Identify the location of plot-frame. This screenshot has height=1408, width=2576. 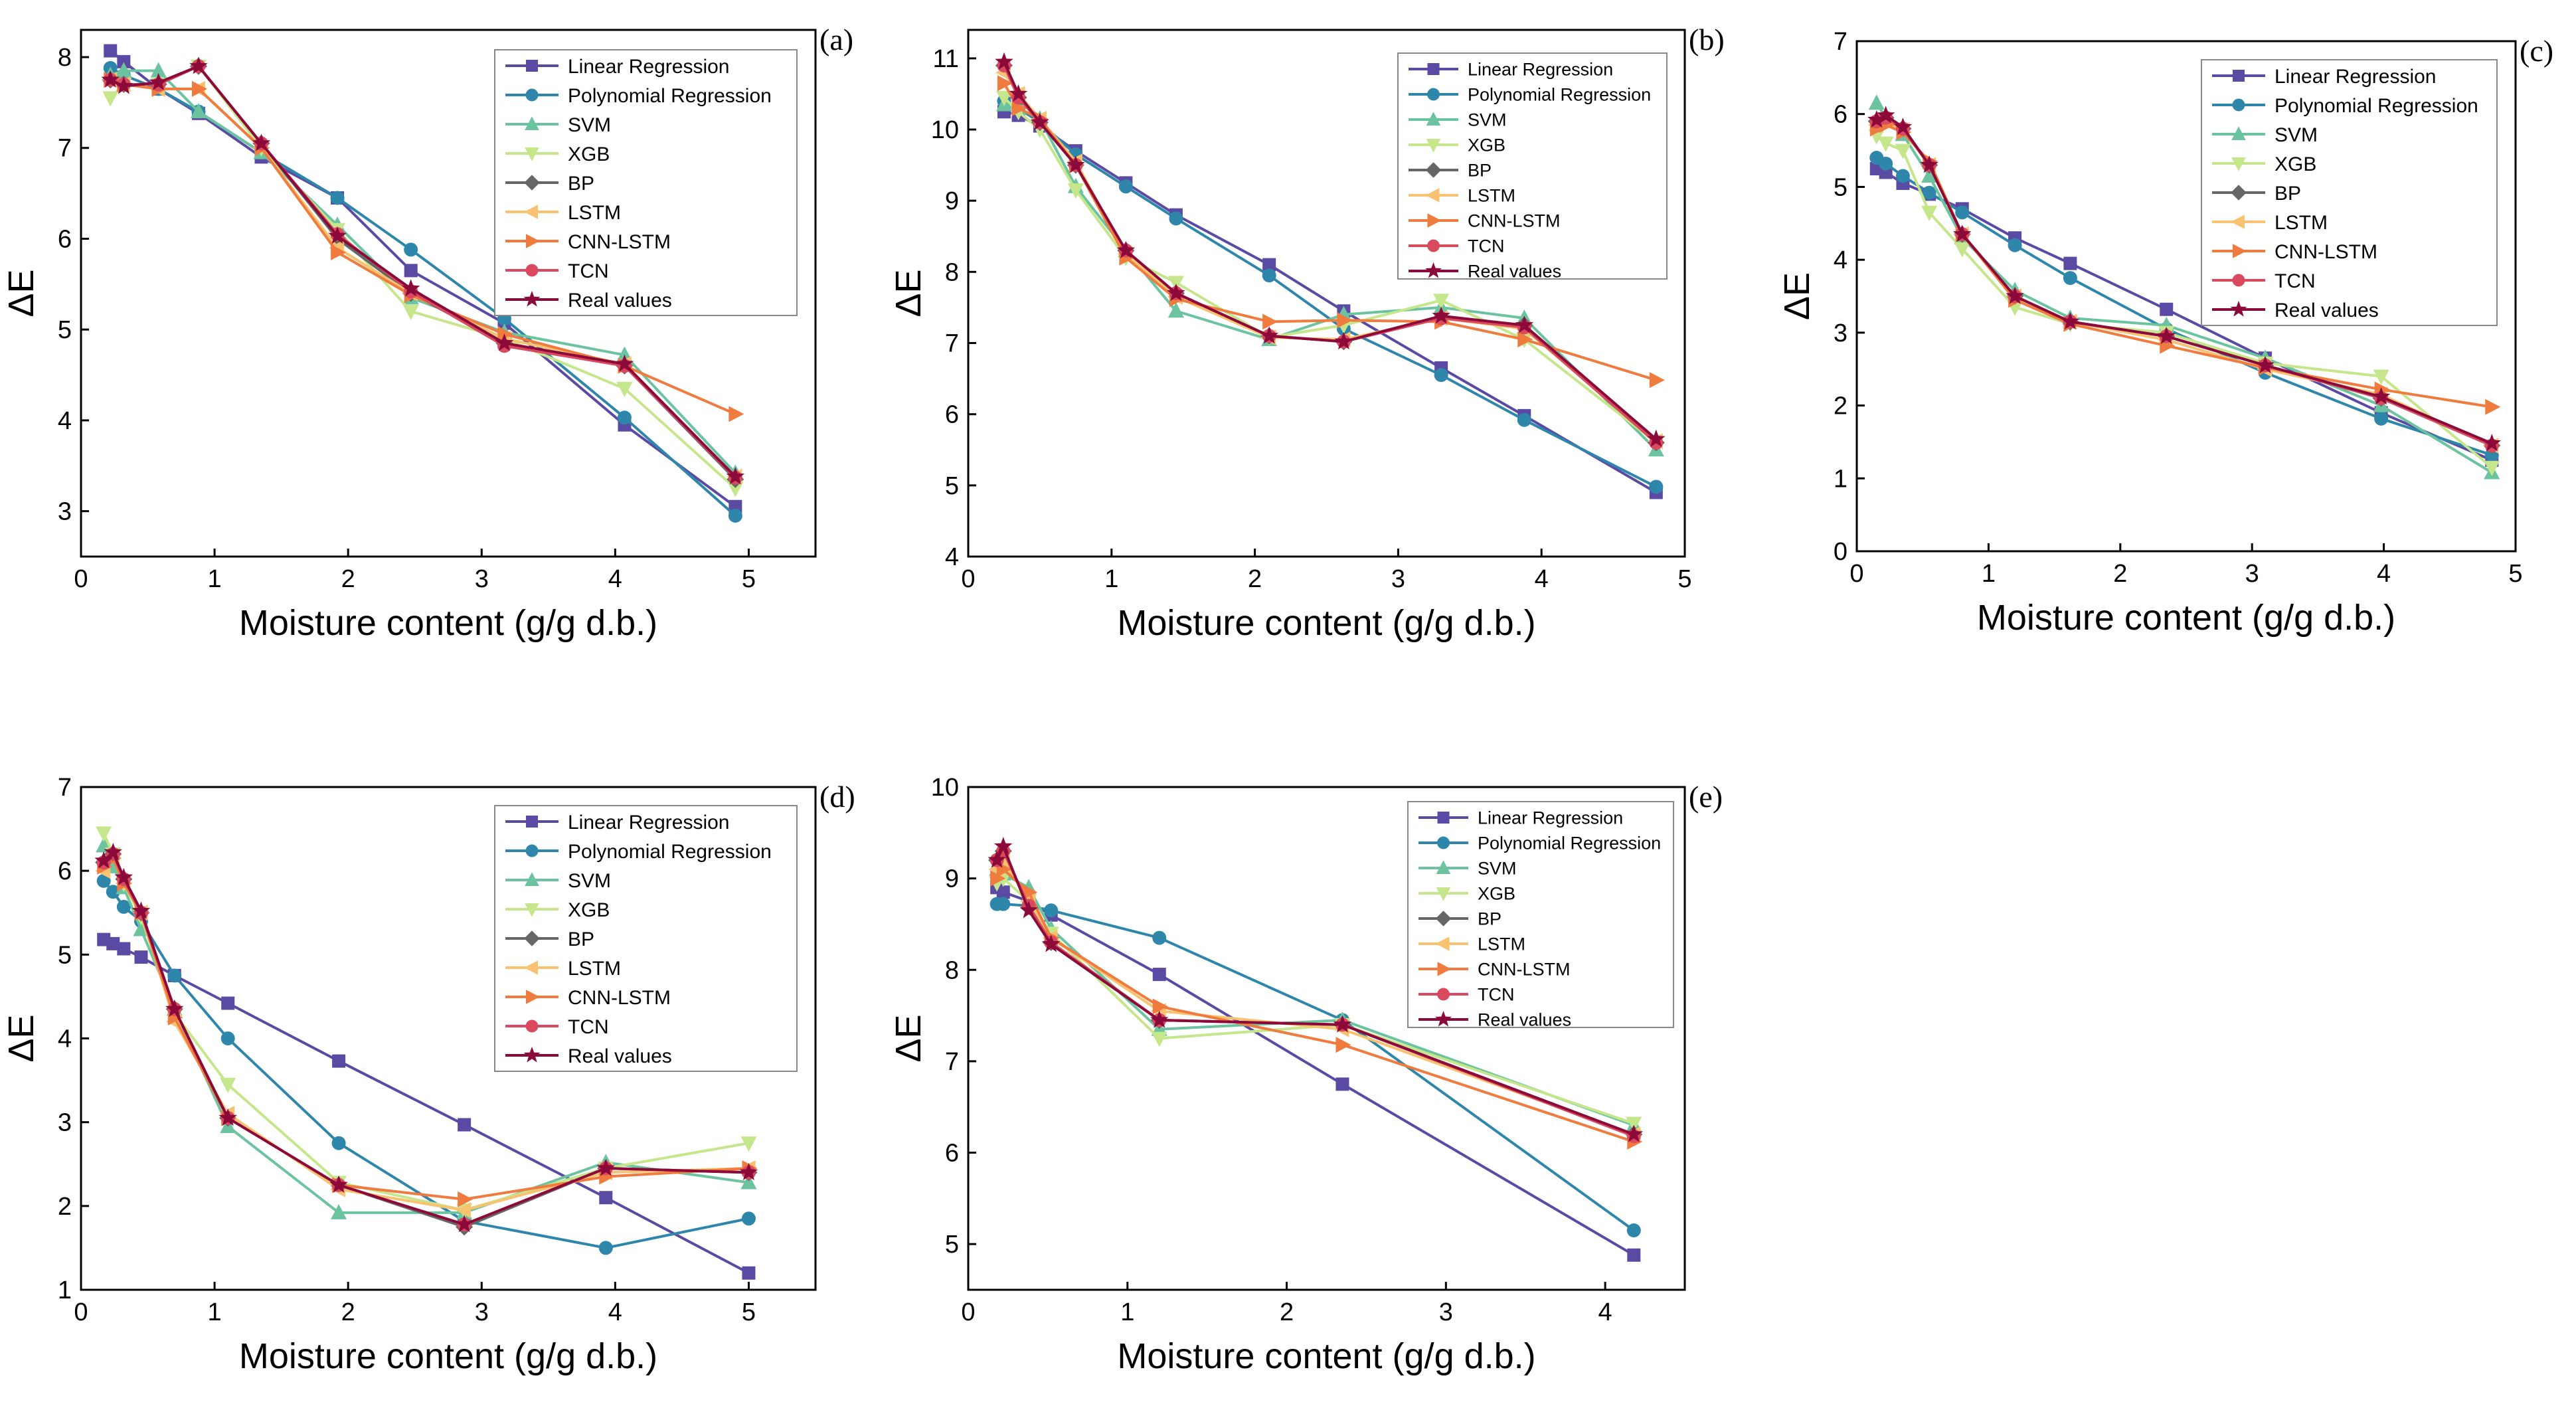
(1326, 293).